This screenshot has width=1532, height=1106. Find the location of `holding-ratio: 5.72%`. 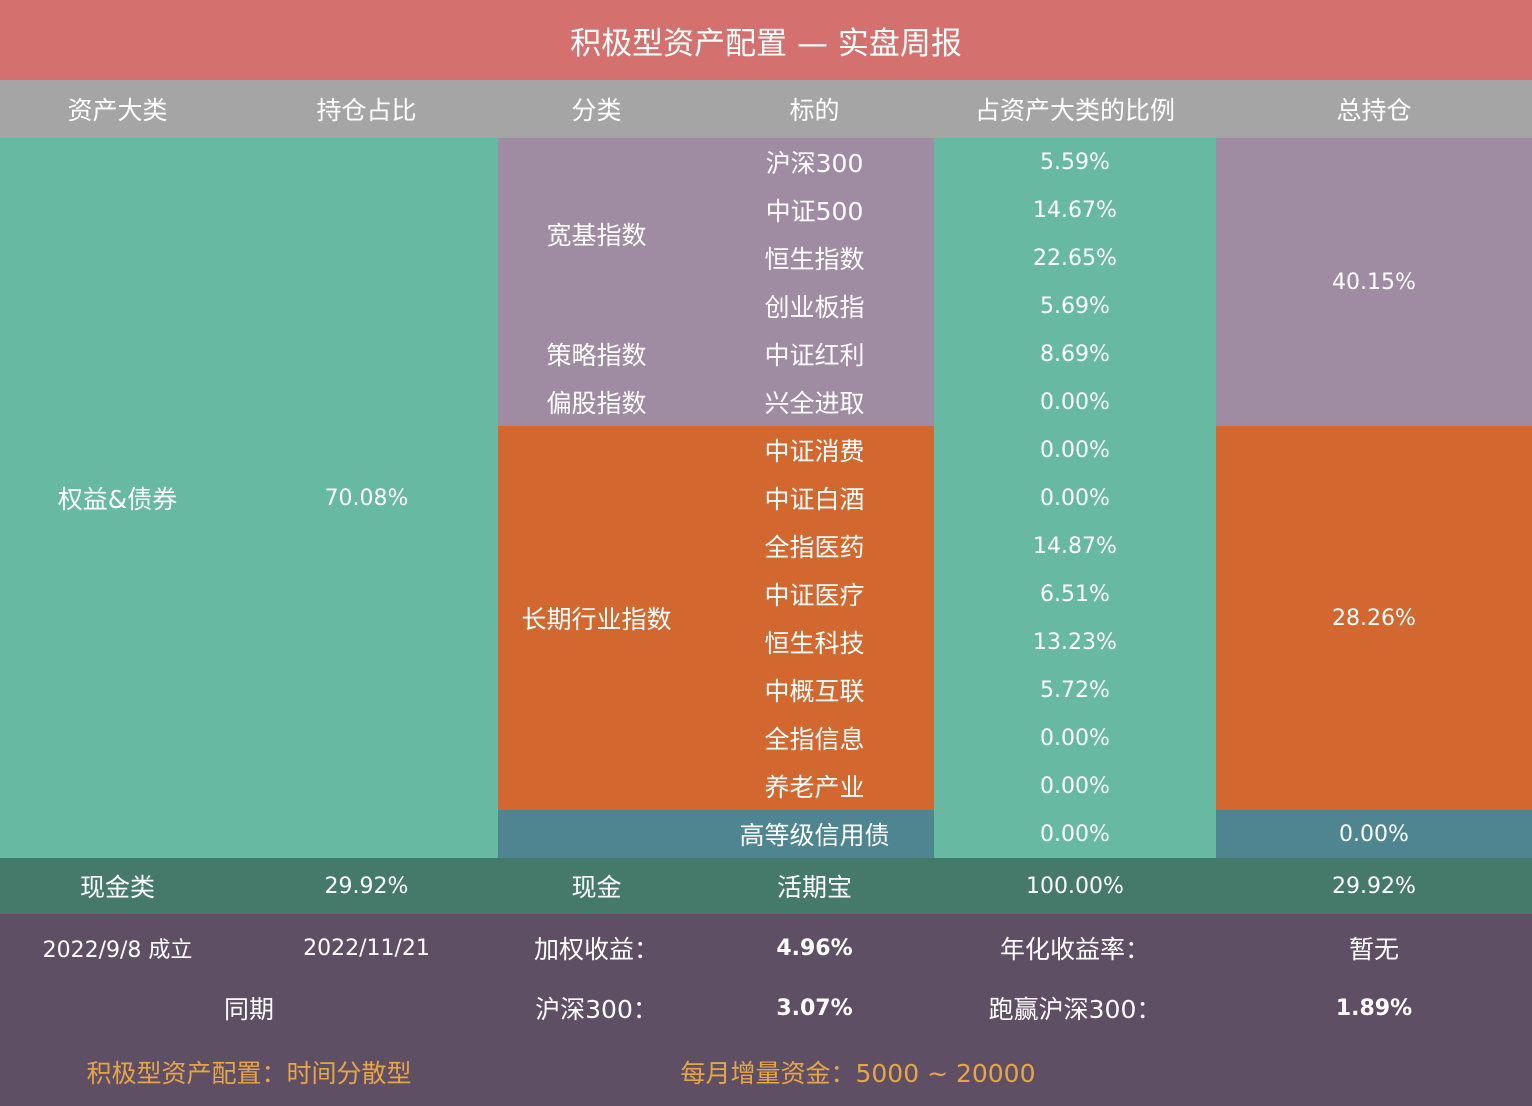

holding-ratio: 5.72% is located at coordinates (1075, 690).